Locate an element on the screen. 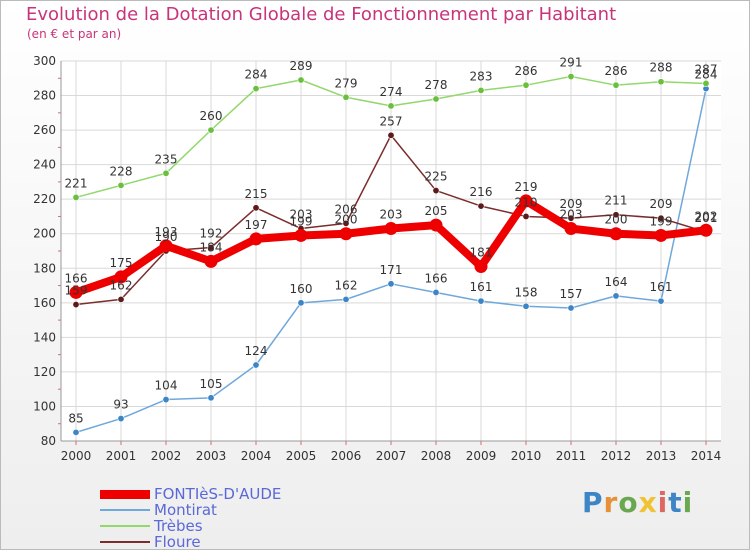 The image size is (750, 551). data-label: 202 is located at coordinates (706, 216).